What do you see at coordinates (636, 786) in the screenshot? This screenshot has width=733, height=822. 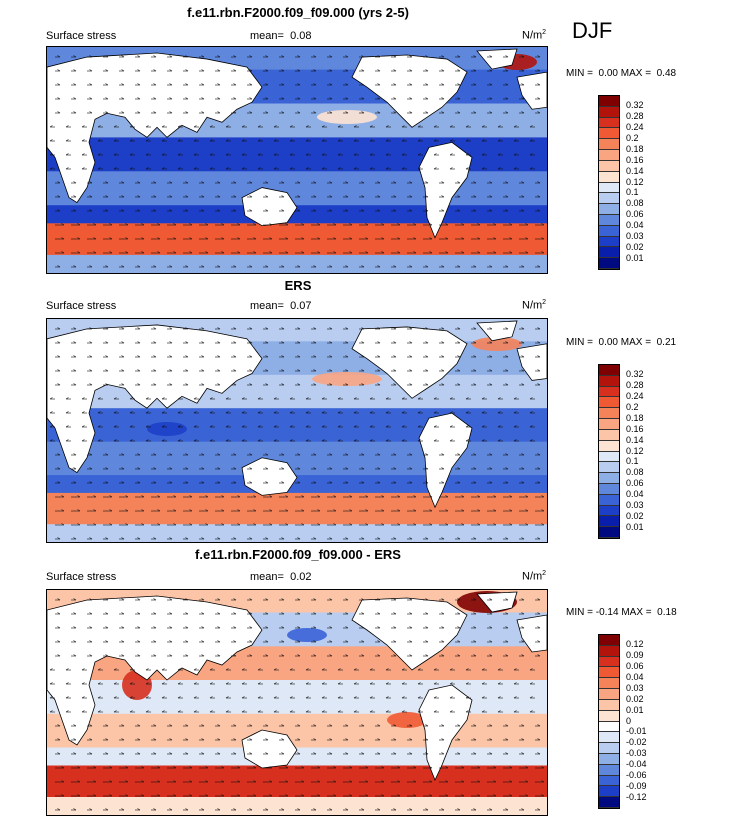 I see `colorbar-tick-label: -0.09` at bounding box center [636, 786].